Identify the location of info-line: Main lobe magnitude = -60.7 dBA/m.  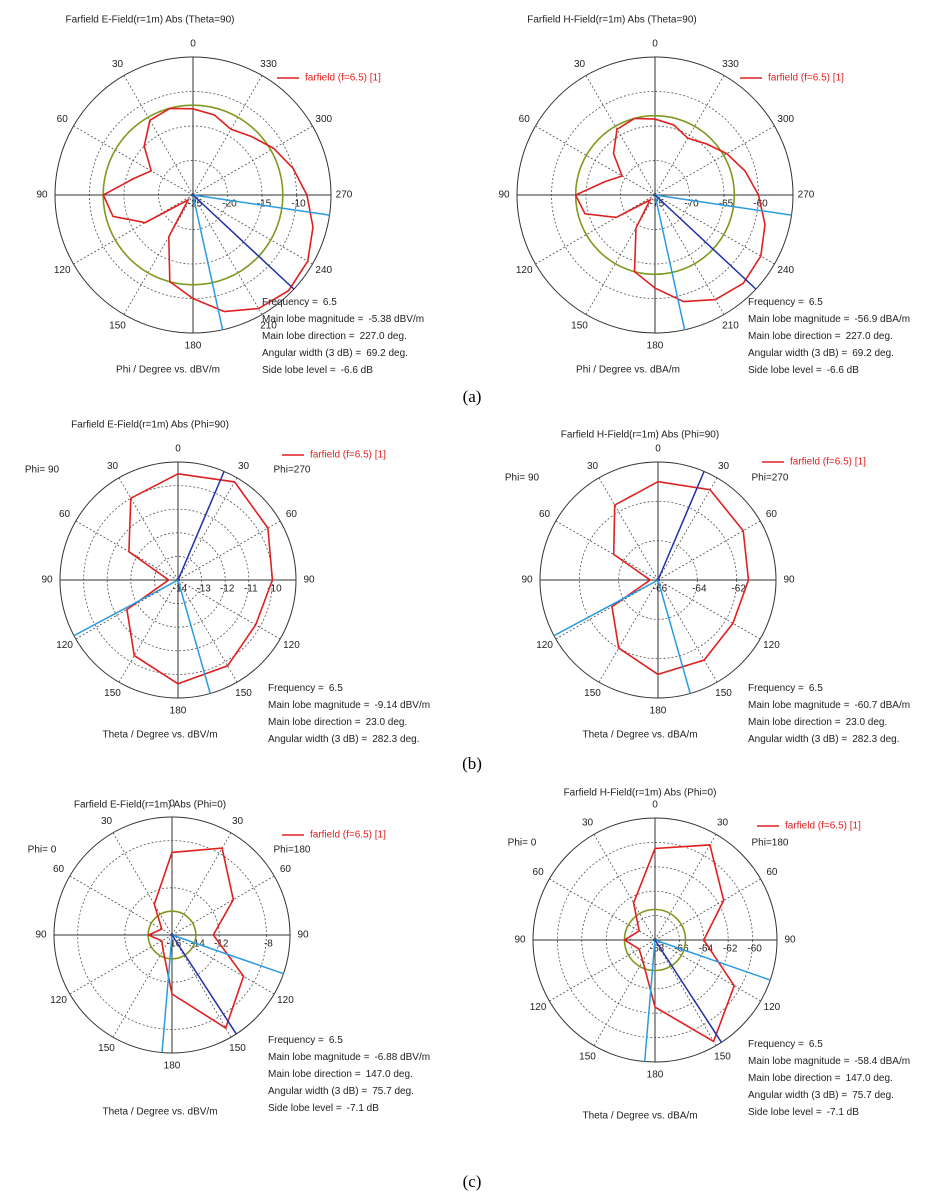
(829, 705).